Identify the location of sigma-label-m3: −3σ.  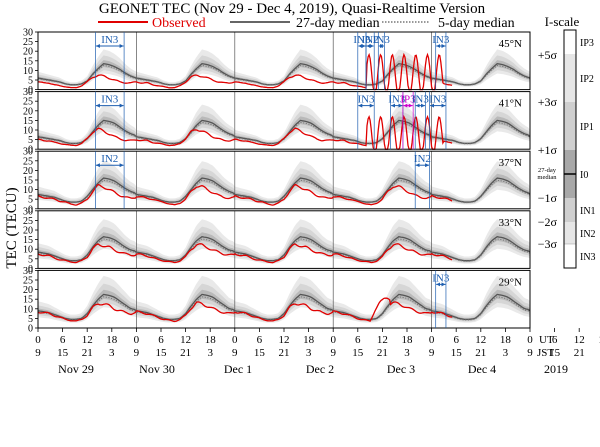
(548, 244).